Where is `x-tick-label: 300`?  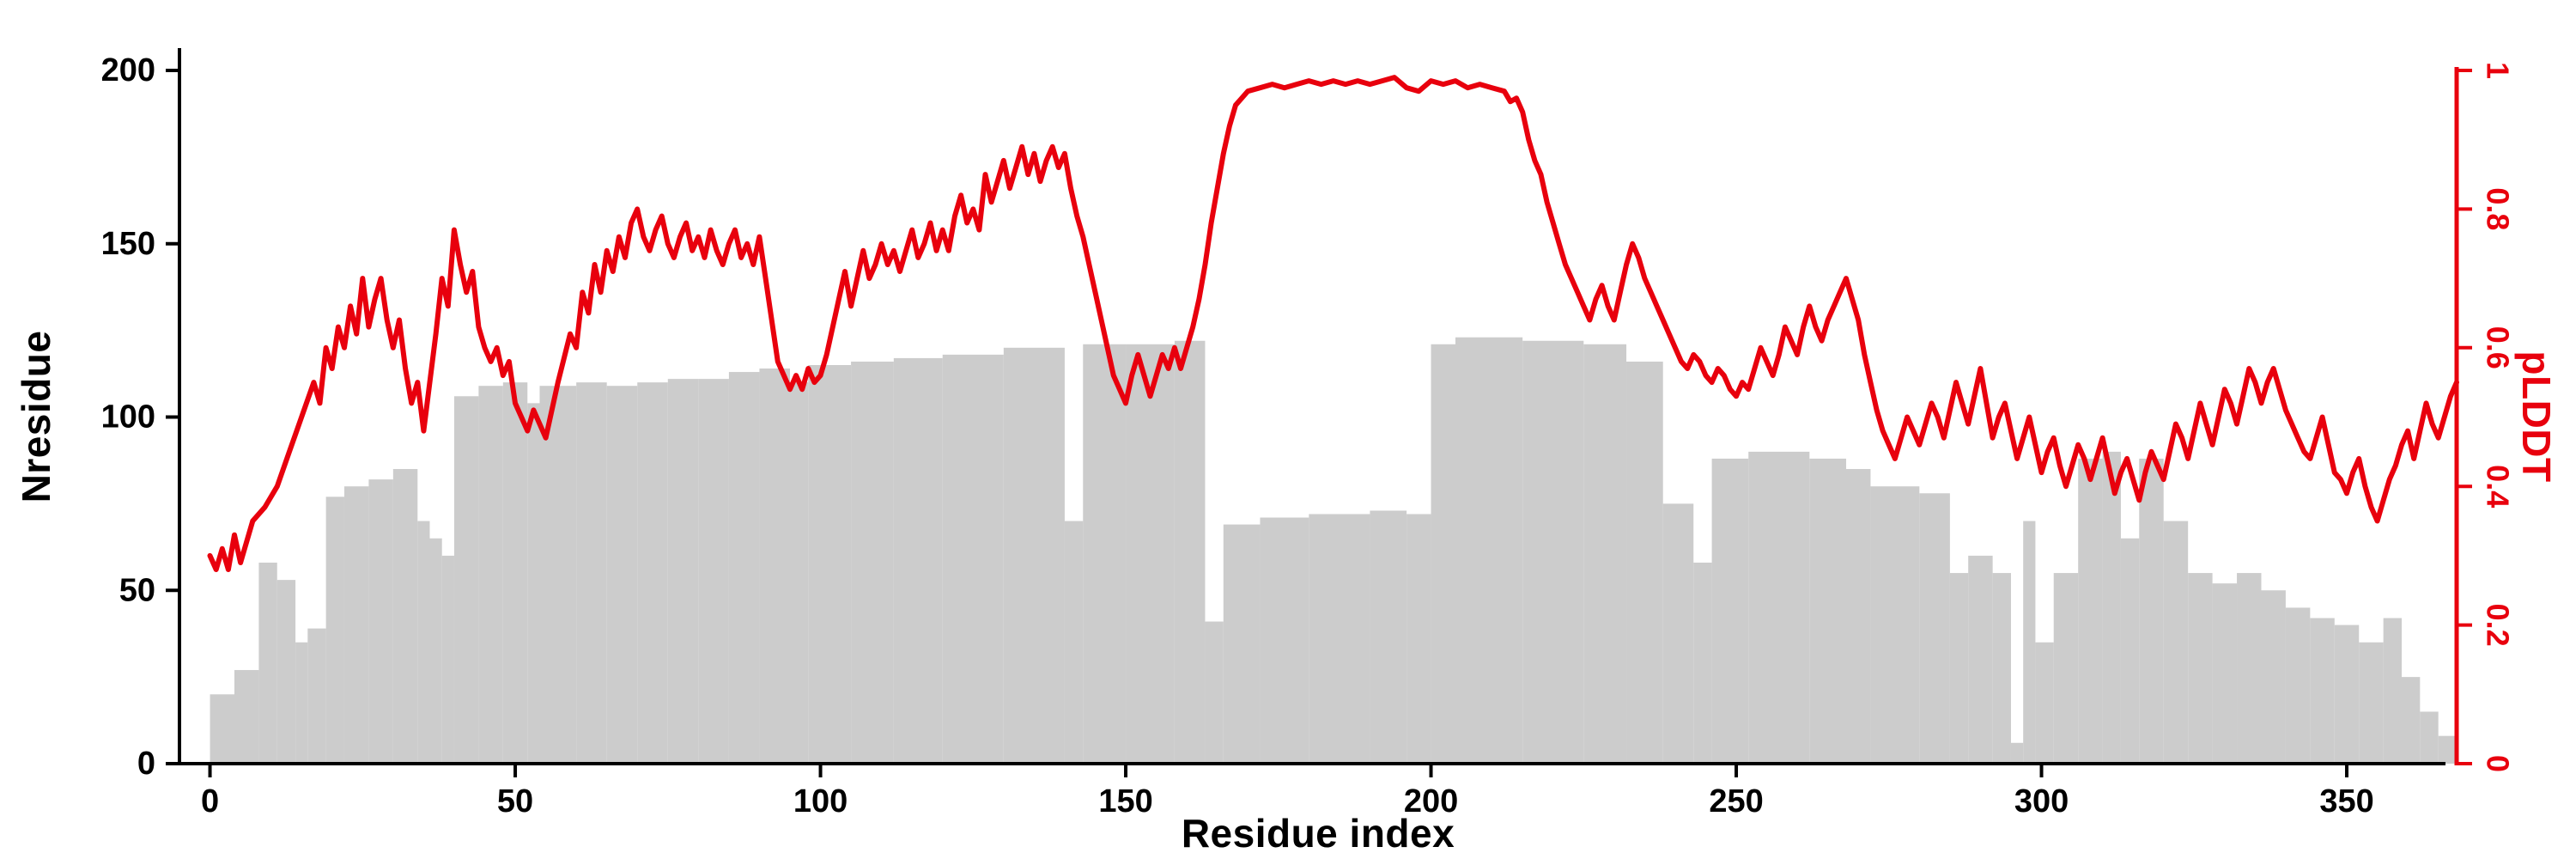
x-tick-label: 300 is located at coordinates (2041, 801).